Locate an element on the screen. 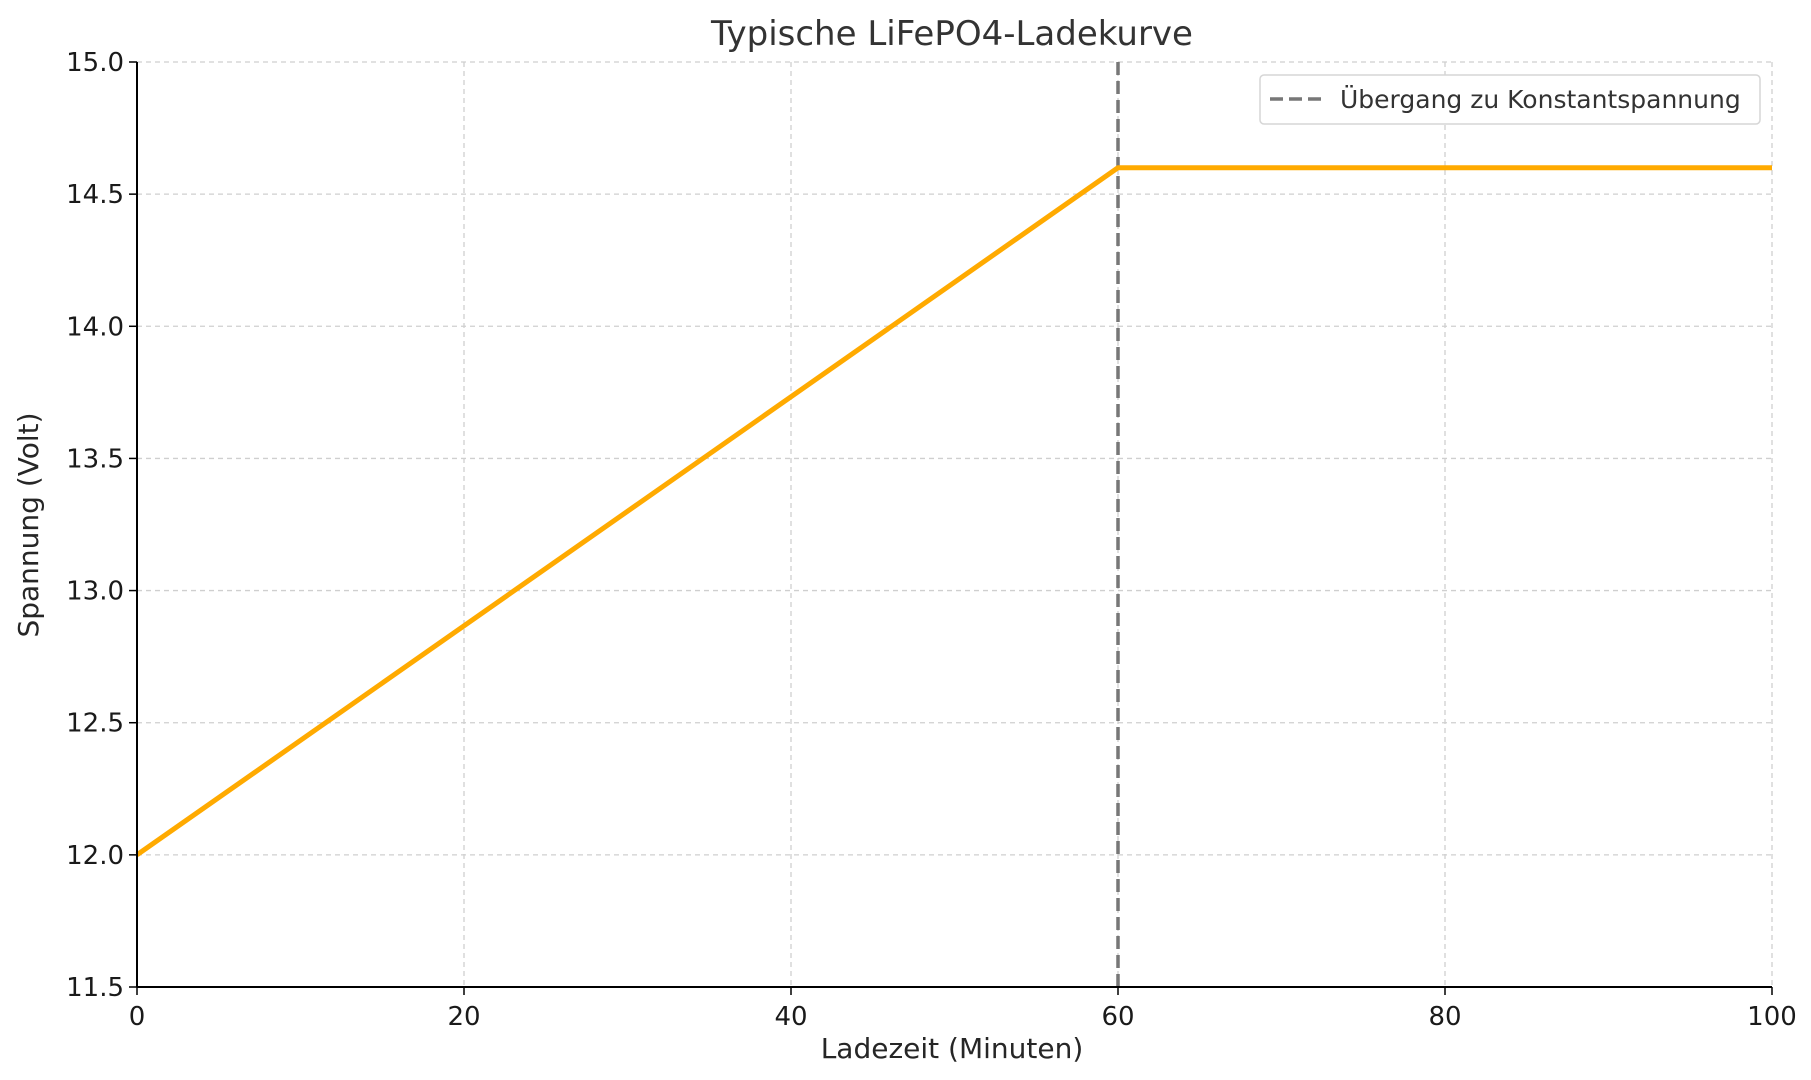 The image size is (1811, 1080). y-tick-label: 14.0 is located at coordinates (95, 327).